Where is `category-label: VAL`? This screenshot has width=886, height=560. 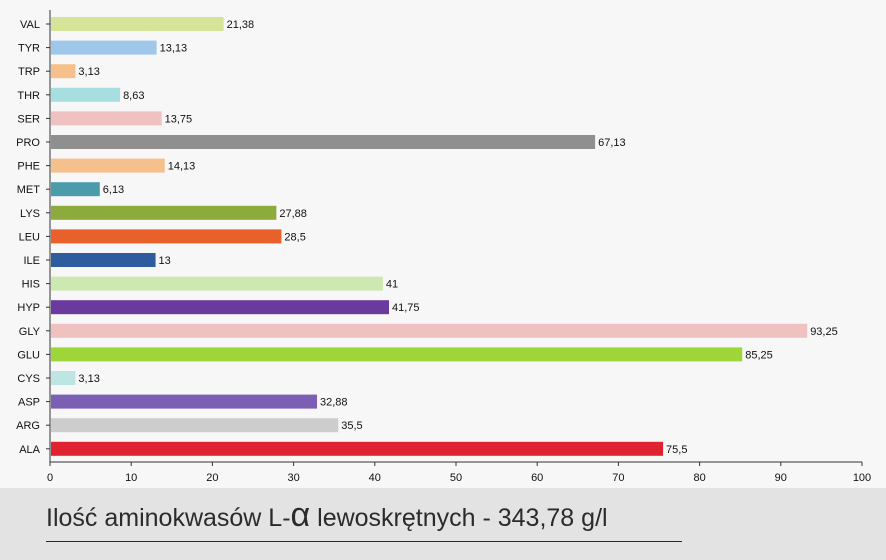
category-label: VAL is located at coordinates (30, 25).